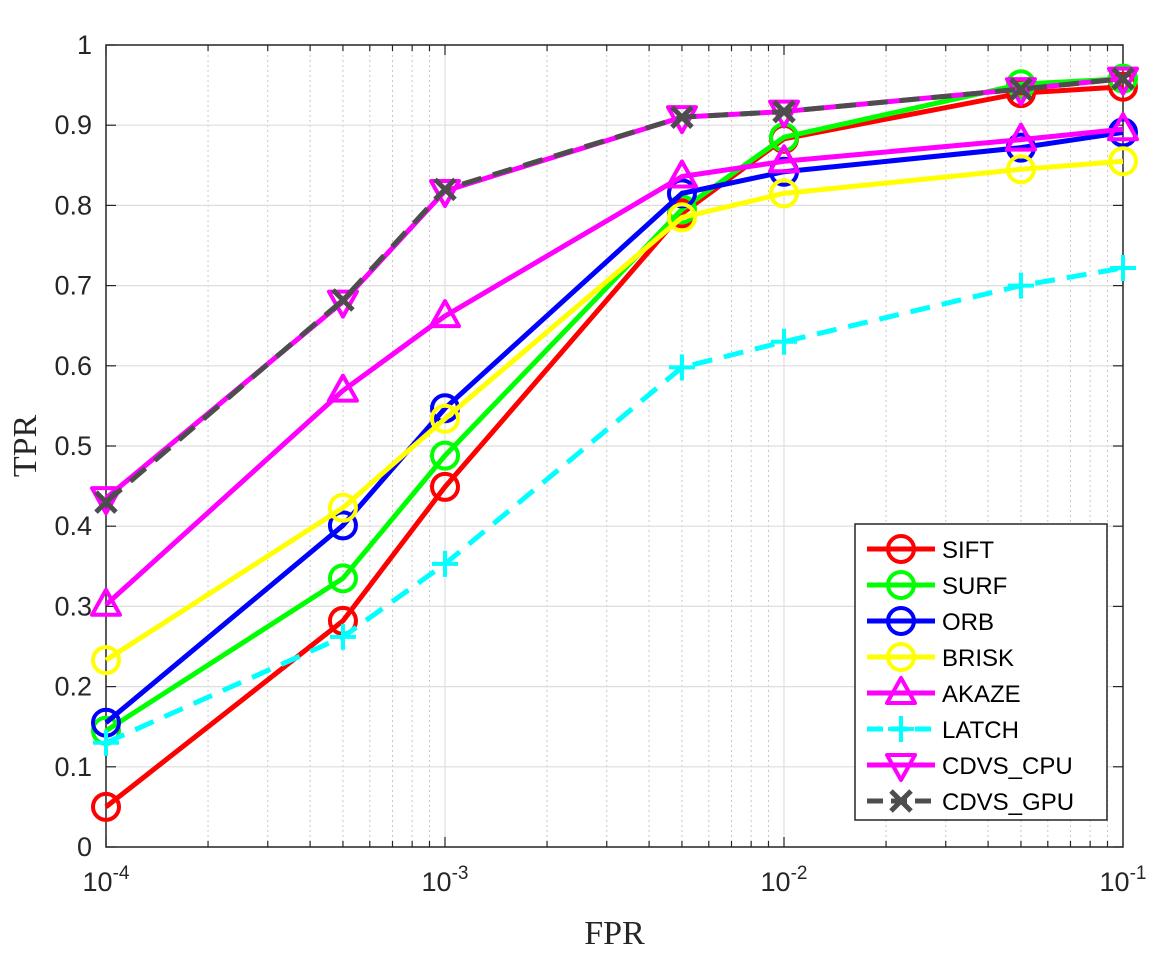  I want to click on legend-label: ORB, so click(968, 622).